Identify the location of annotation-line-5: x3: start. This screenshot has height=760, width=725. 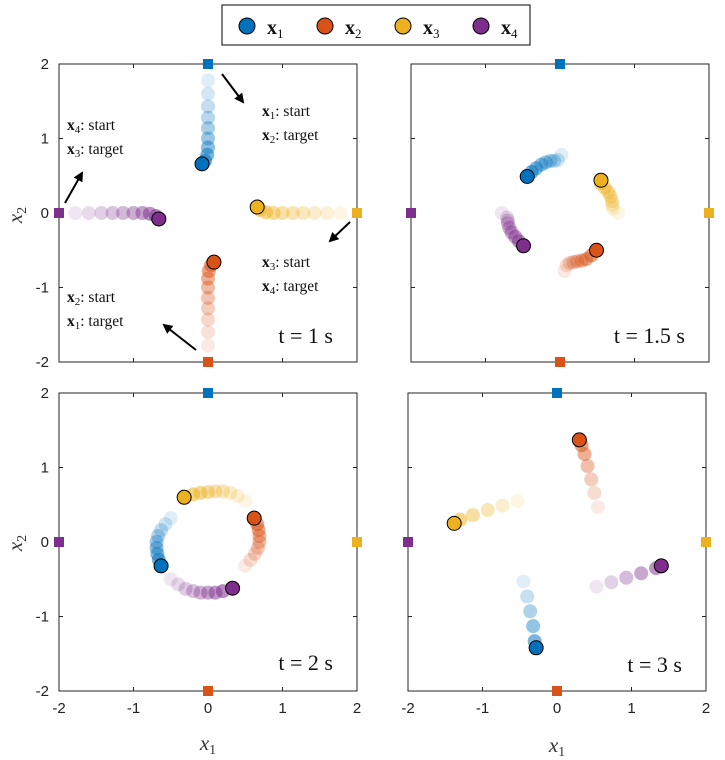
(286, 263).